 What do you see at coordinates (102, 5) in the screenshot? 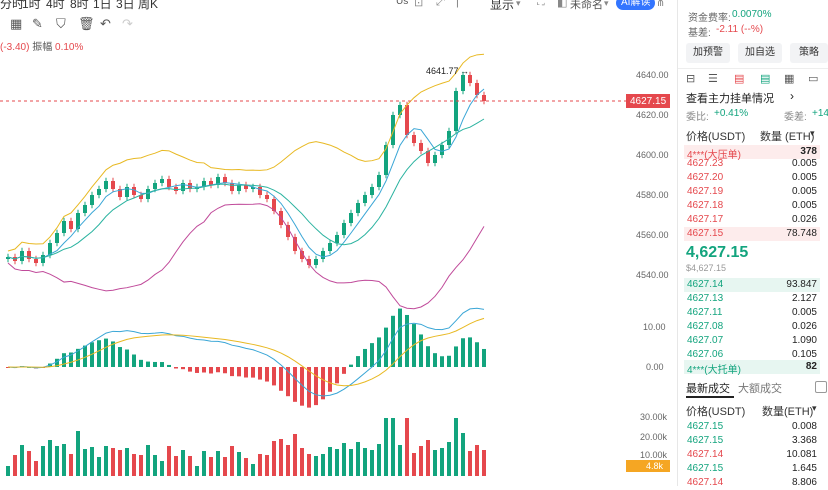
I see `tf-5: 1日` at bounding box center [102, 5].